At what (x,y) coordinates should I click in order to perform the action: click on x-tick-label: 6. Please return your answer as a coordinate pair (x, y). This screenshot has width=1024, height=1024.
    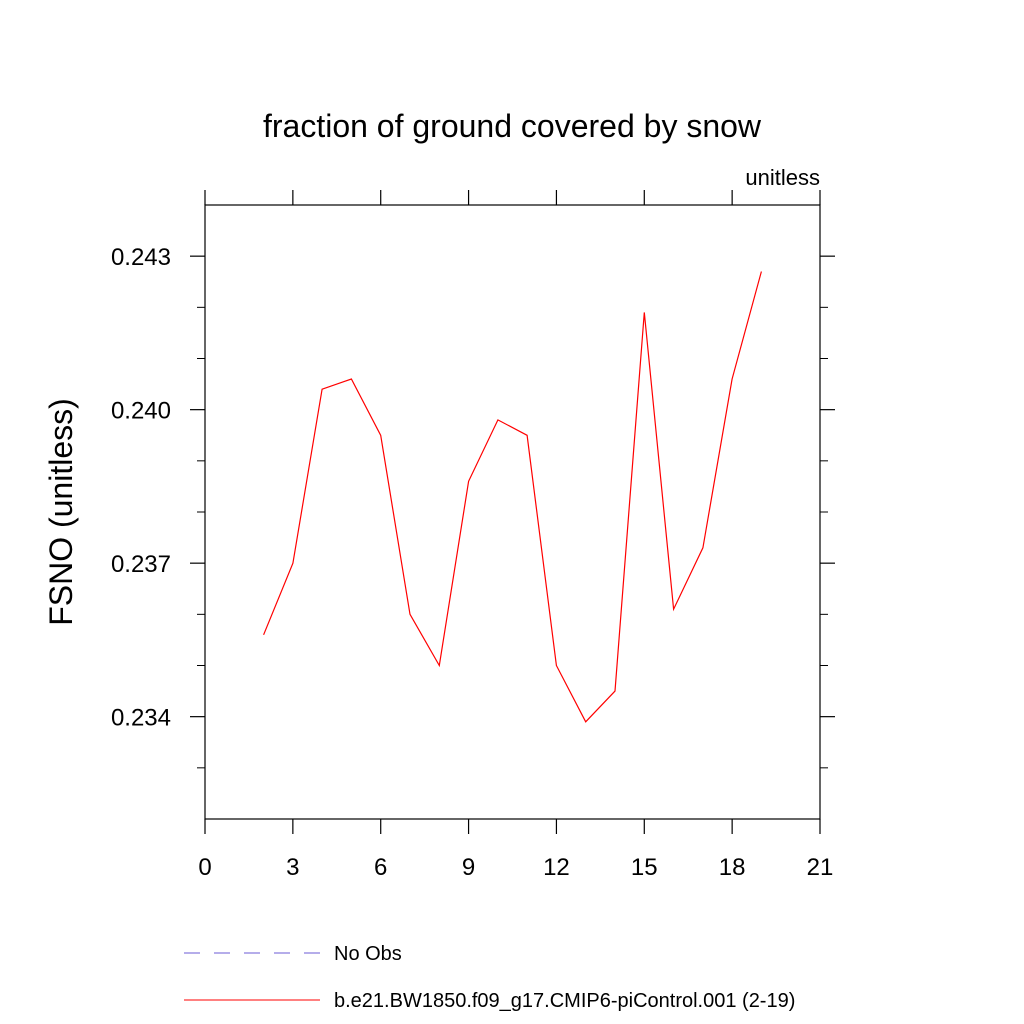
    Looking at the image, I should click on (380, 867).